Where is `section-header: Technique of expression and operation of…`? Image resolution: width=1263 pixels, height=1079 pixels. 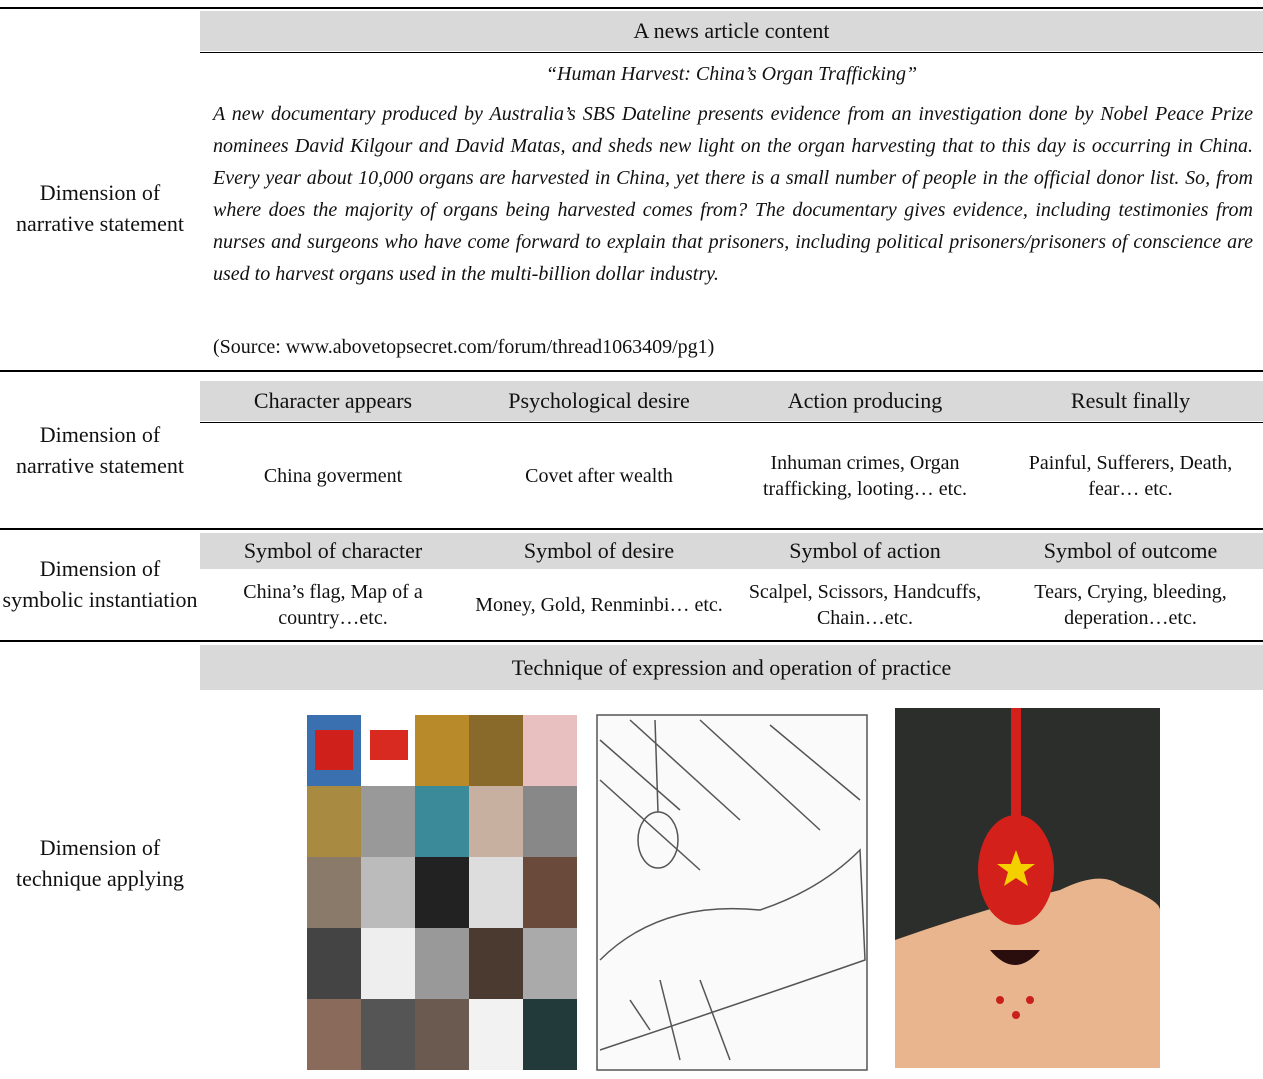 section-header: Technique of expression and operation of… is located at coordinates (731, 667).